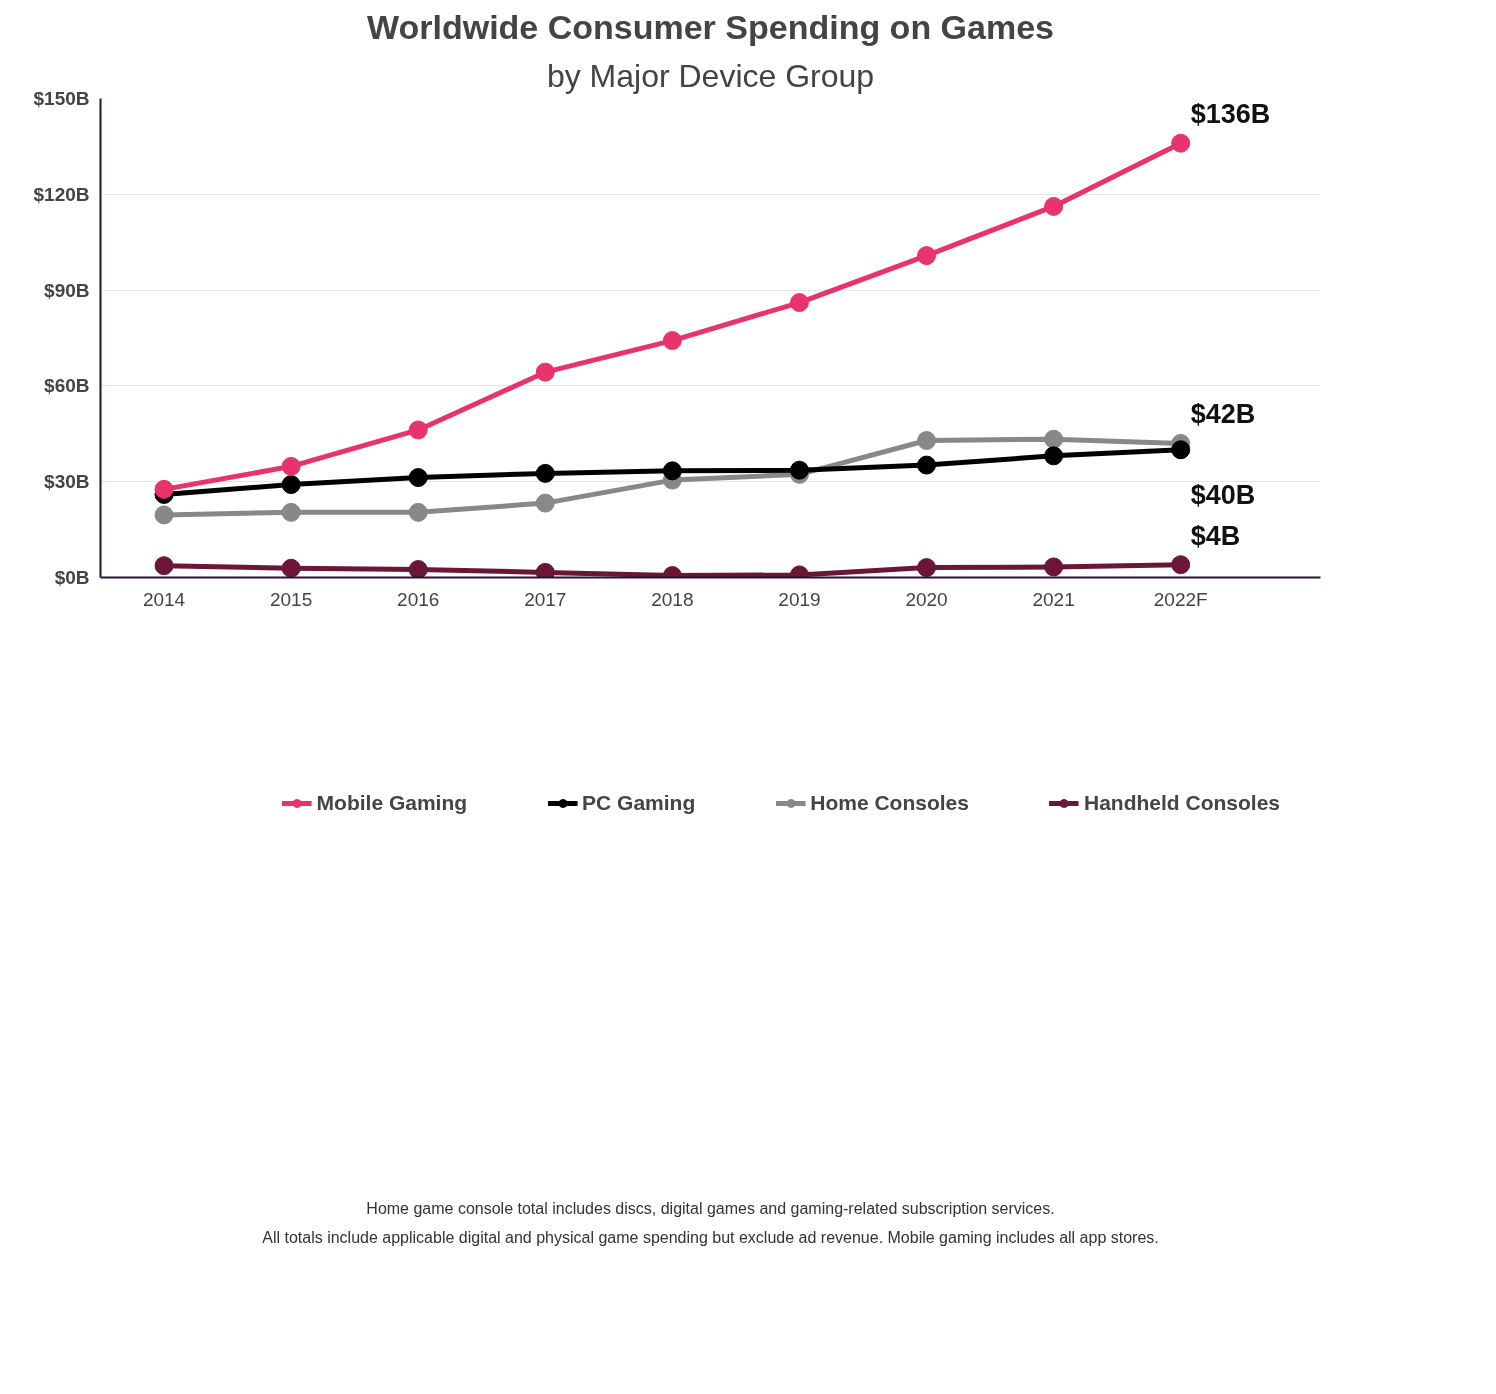  What do you see at coordinates (710, 1237) in the screenshot?
I see `text: All totals include applicable digital and physical game spending but exclude ad revenue. Mobile gaming includes all app stores.` at bounding box center [710, 1237].